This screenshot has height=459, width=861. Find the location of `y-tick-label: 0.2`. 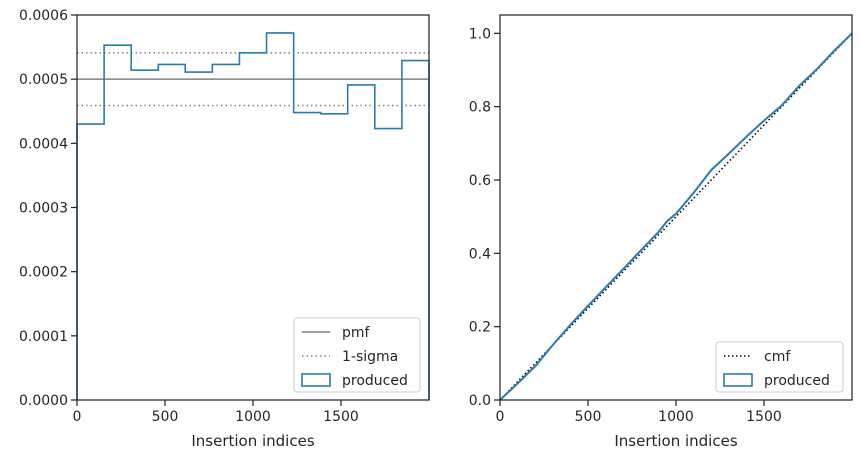

y-tick-label: 0.2 is located at coordinates (480, 328).